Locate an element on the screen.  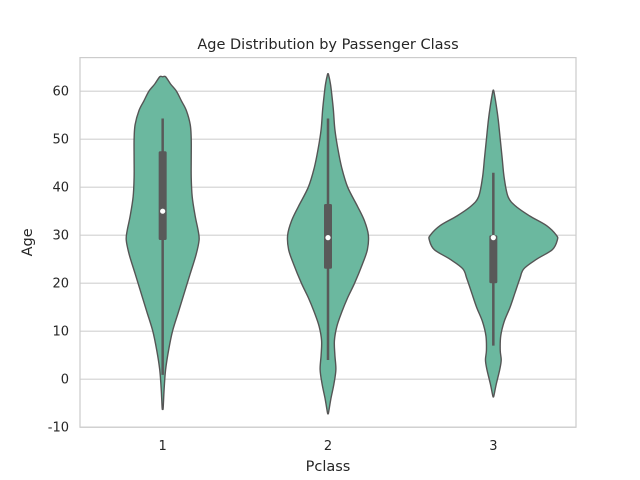
chart-title: Age Distribution by Passenger Class is located at coordinates (327, 45).